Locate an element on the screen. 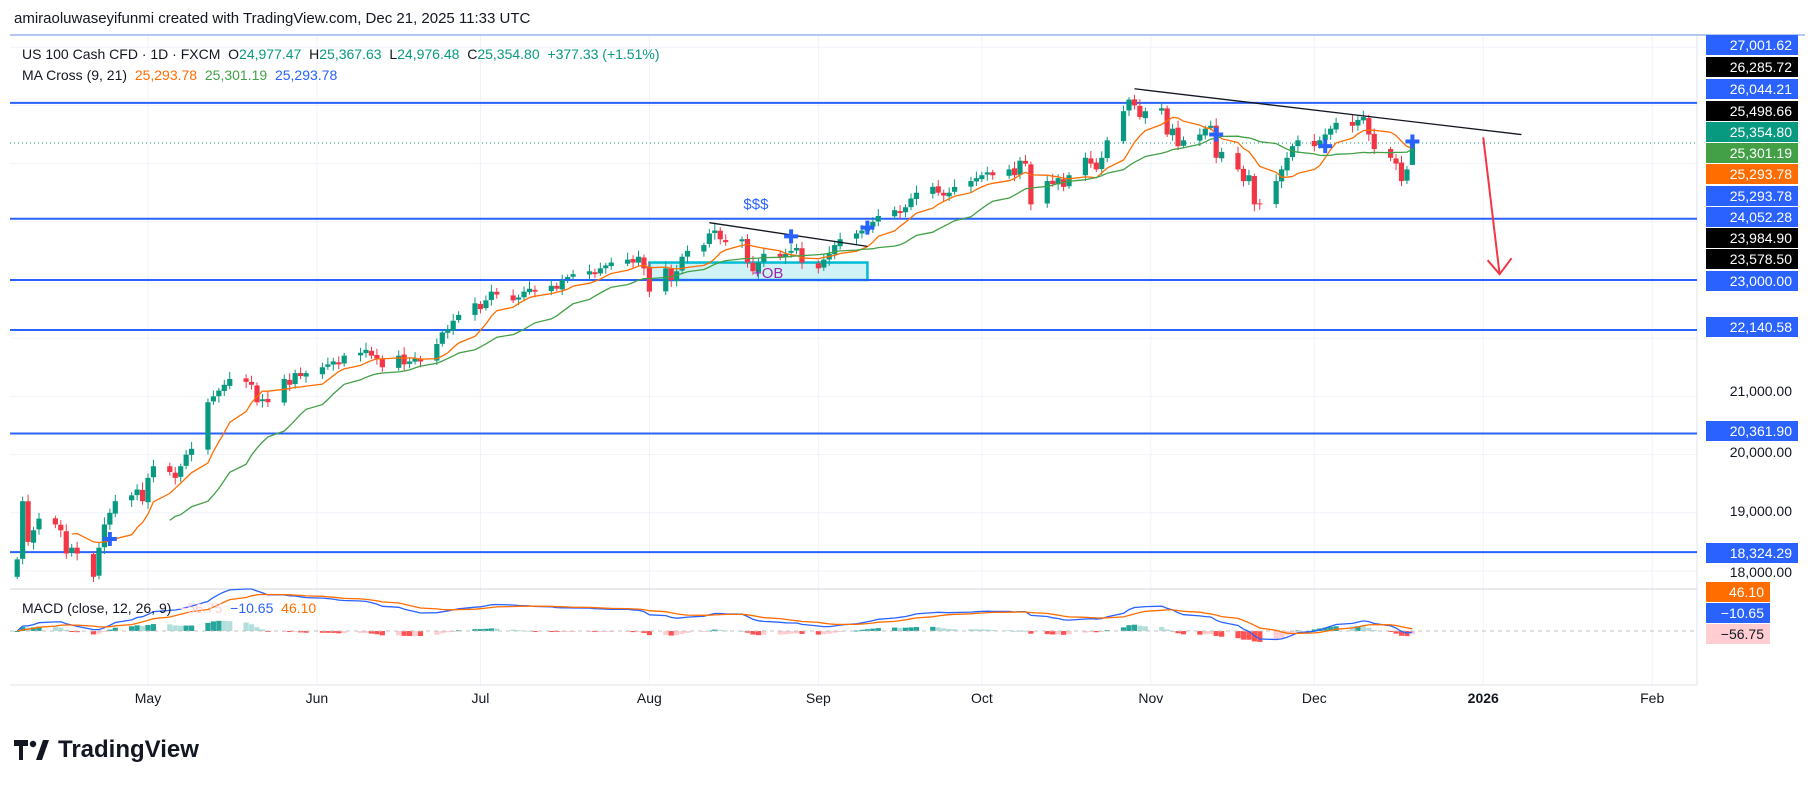  price-axis-label: 18,324.29 is located at coordinates (1752, 553).